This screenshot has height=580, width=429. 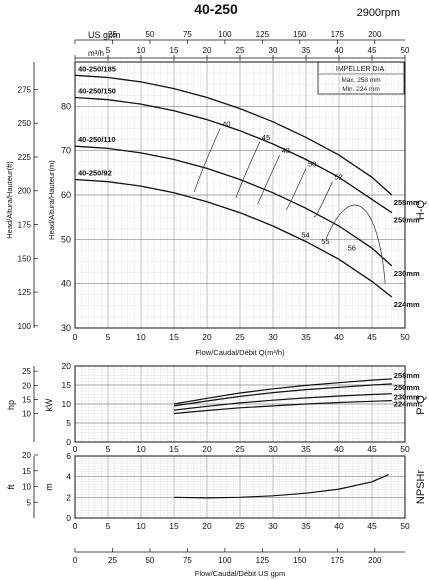 What do you see at coordinates (305, 234) in the screenshot?
I see `efficiency-label: 54` at bounding box center [305, 234].